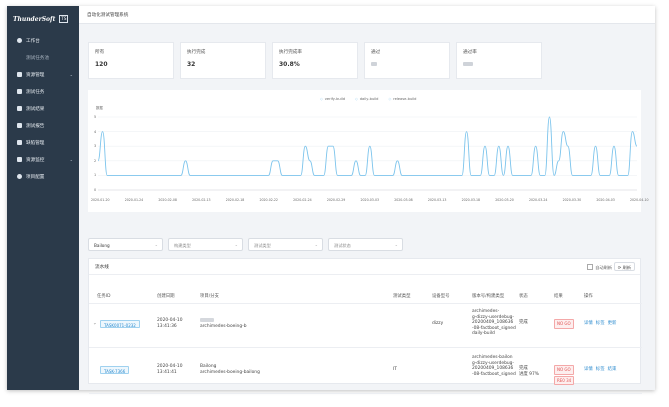  Describe the element at coordinates (493, 363) in the screenshot. I see `version-line: g-dizzy-userdebug-` at that location.